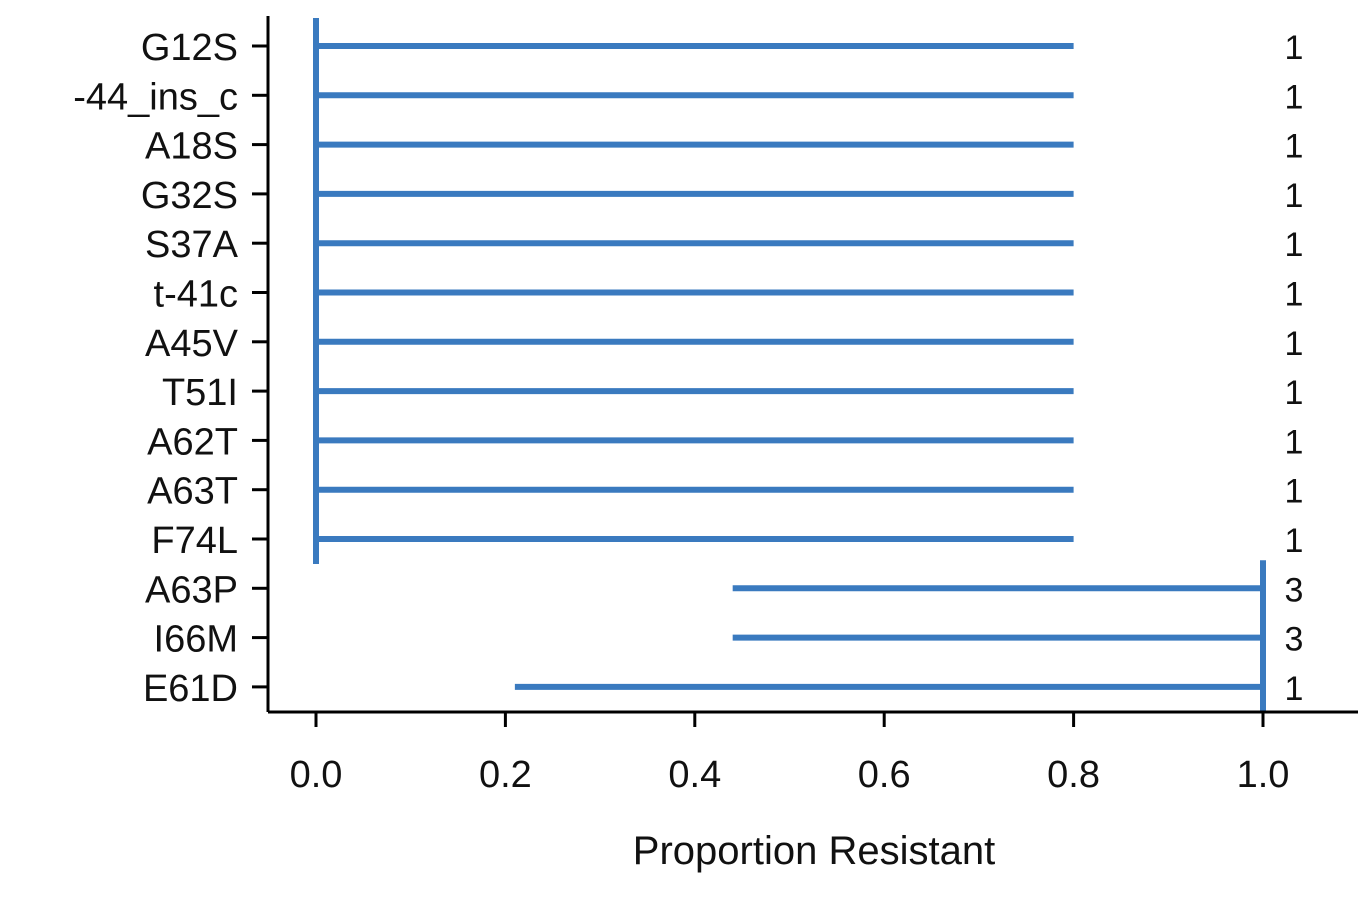 This screenshot has height=898, width=1369. What do you see at coordinates (191, 147) in the screenshot?
I see `y-tick-label: A18S` at bounding box center [191, 147].